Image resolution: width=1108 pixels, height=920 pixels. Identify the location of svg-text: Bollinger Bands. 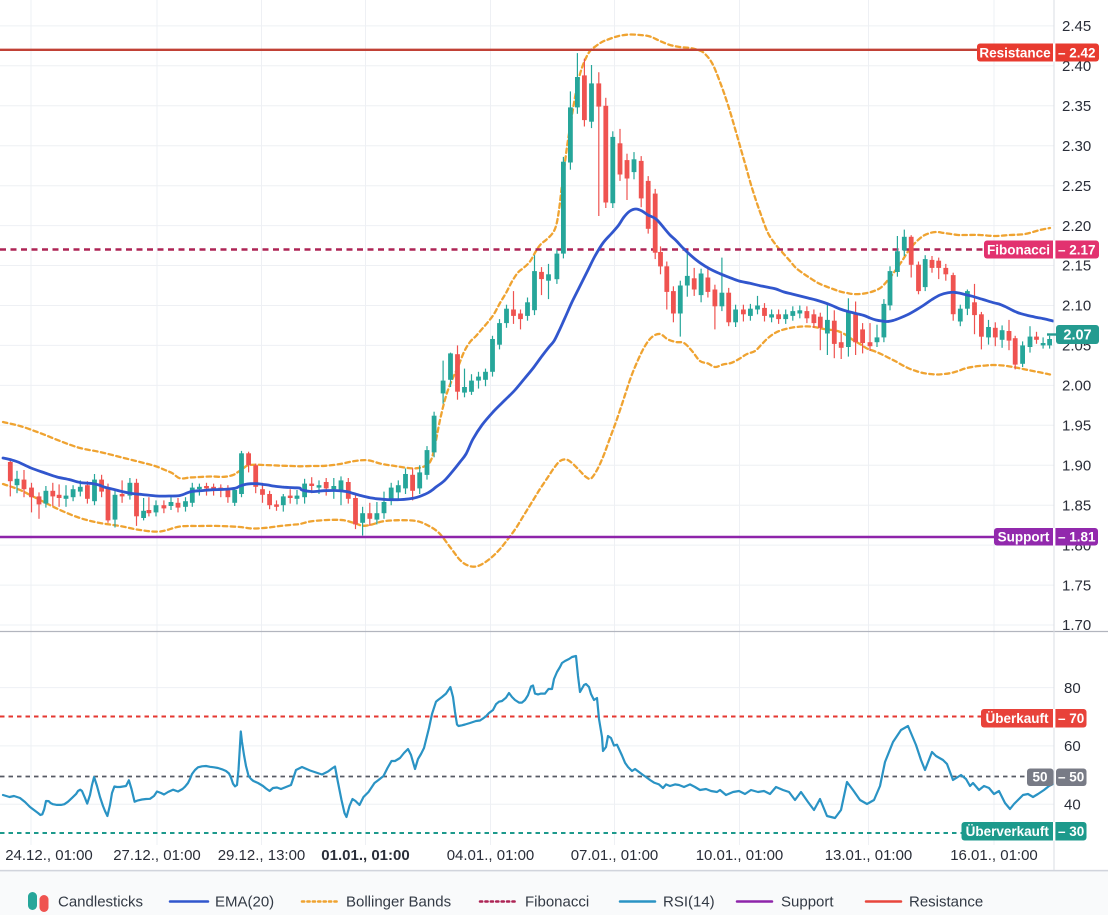
(398, 902).